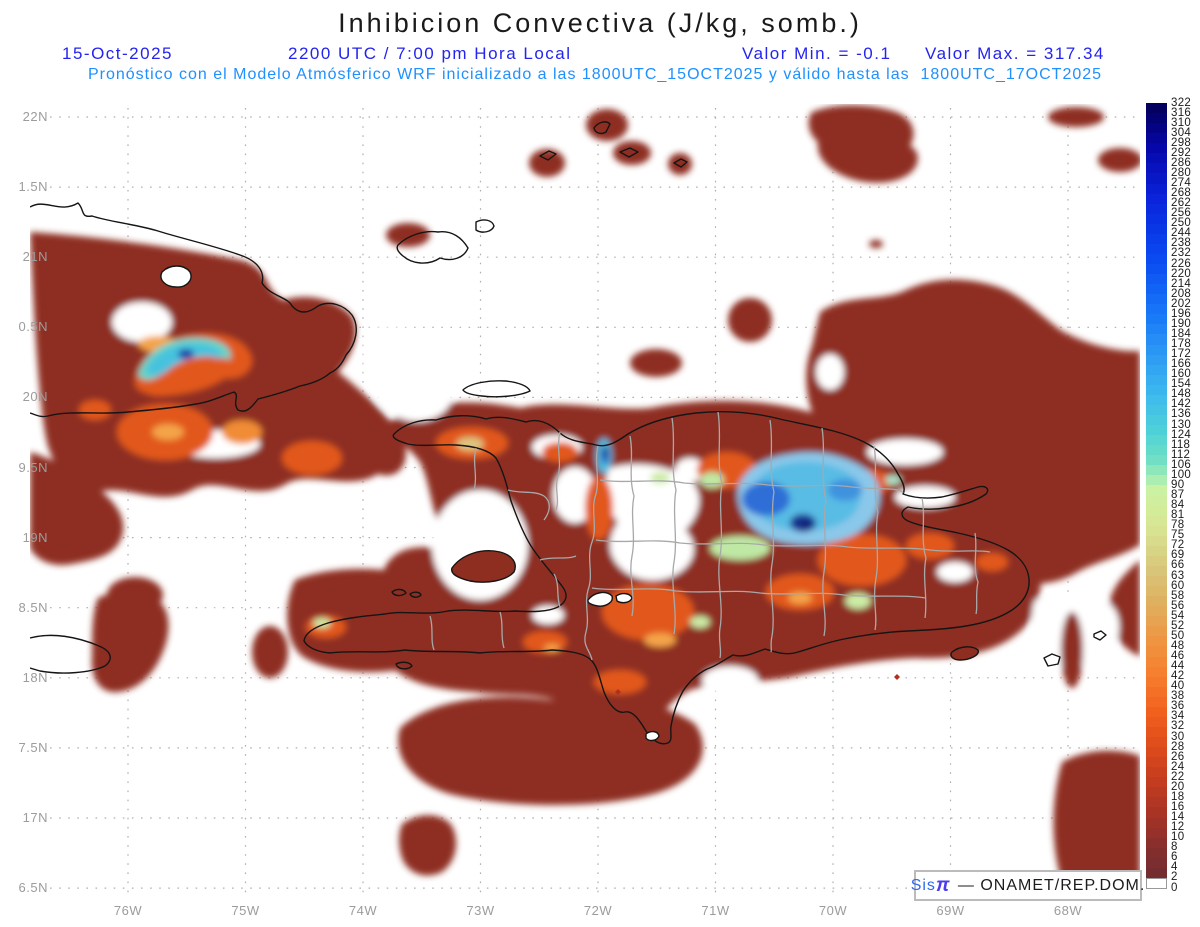 This screenshot has width=1200, height=927. Describe the element at coordinates (757, 684) in the screenshot. I see `stray-contour-dots` at that location.